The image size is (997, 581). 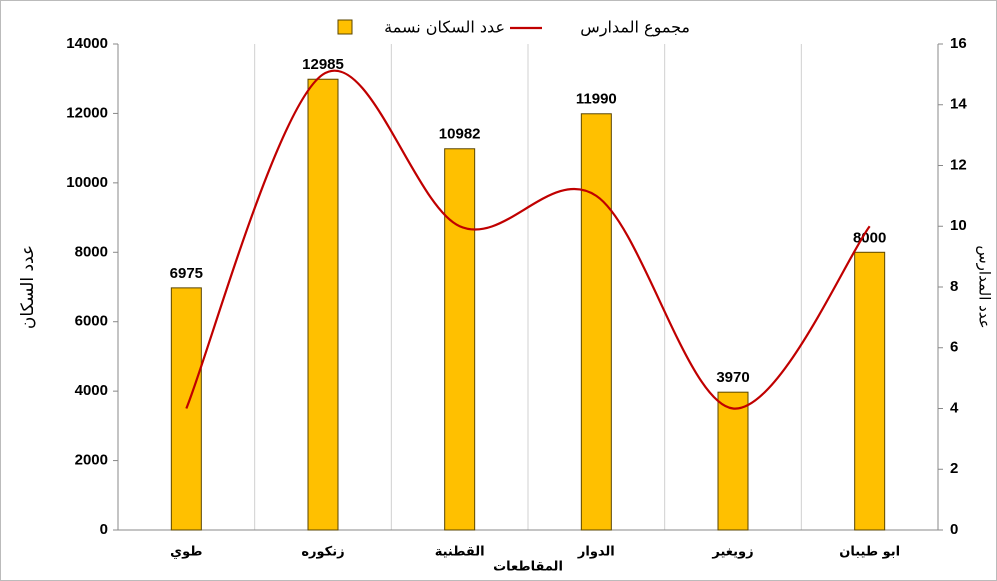 I want to click on y-axis-title: عدد السكان, so click(x=28, y=287).